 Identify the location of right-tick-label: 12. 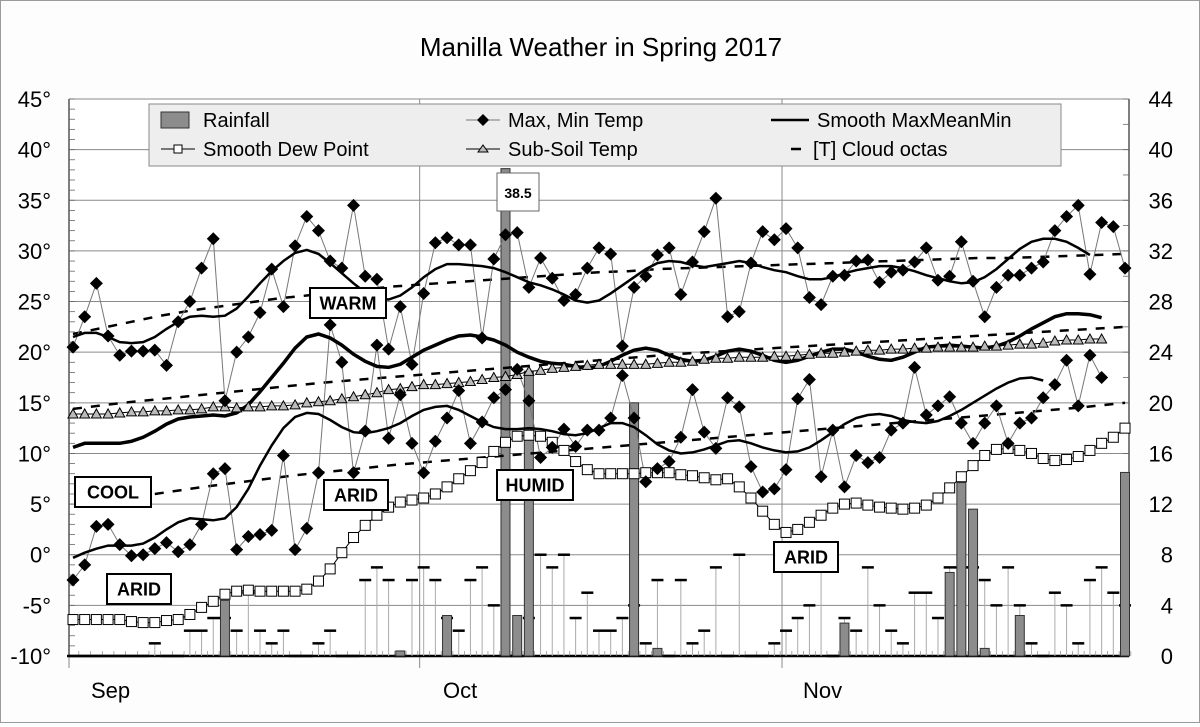
(1161, 504).